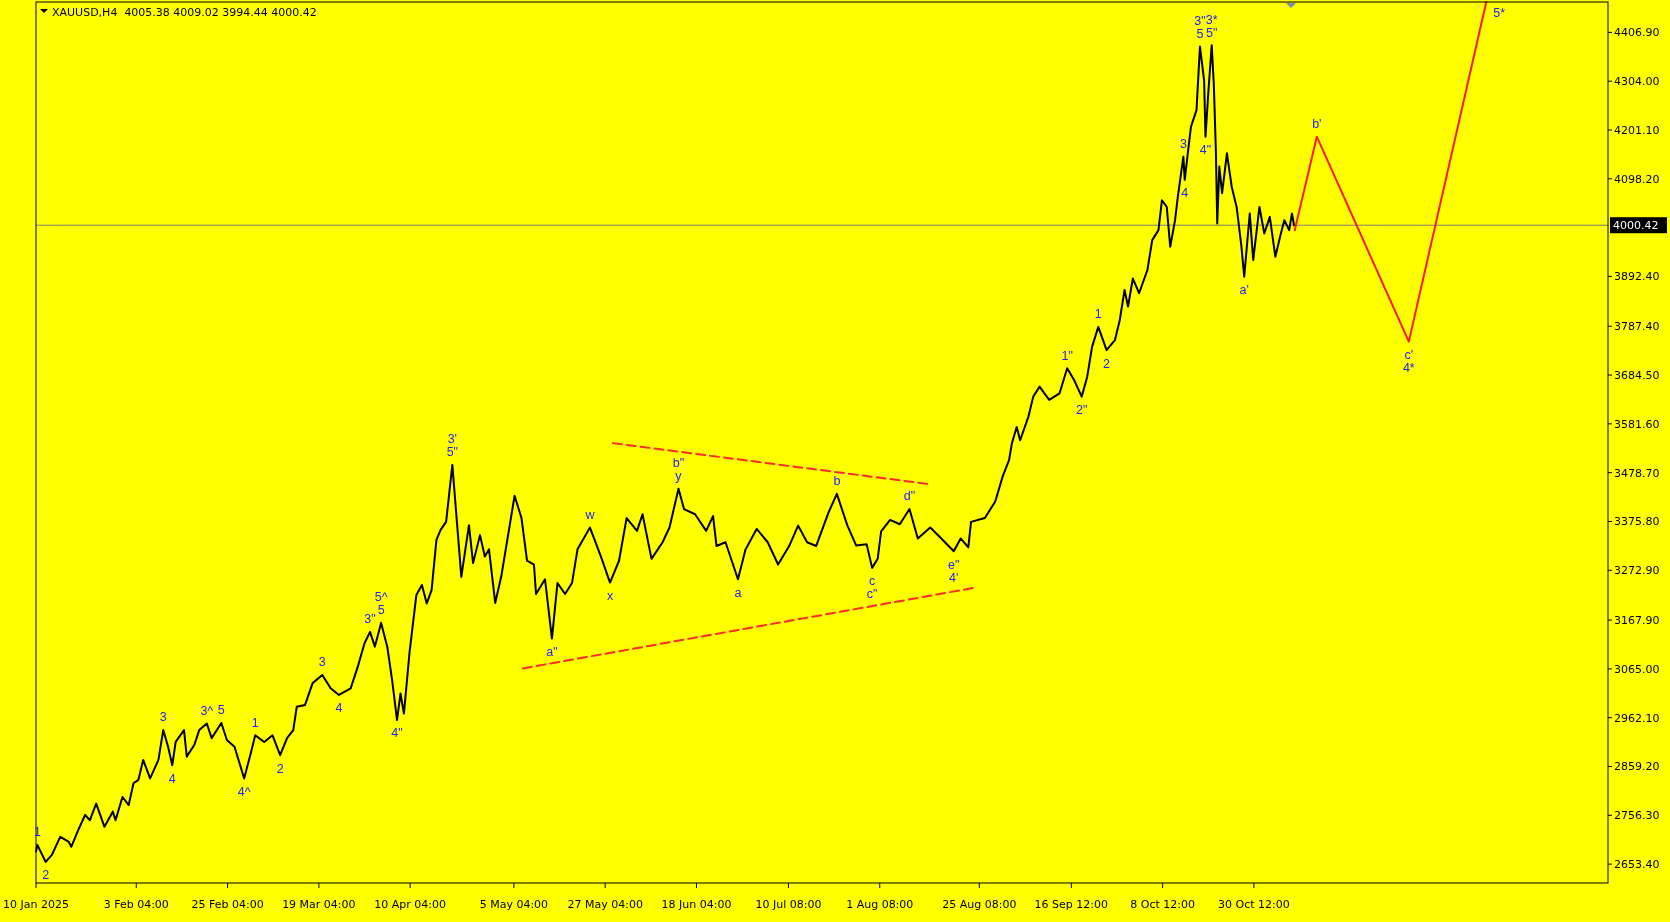 The width and height of the screenshot is (1670, 922). Describe the element at coordinates (1637, 718) in the screenshot. I see `y-tick-label: 2962.10` at that location.